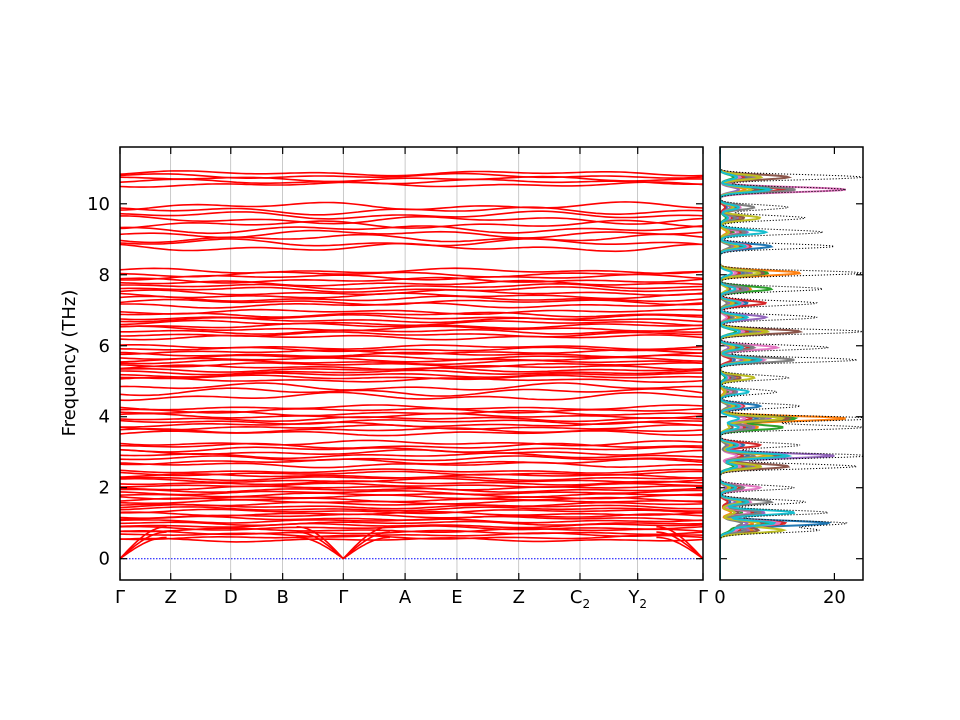 The width and height of the screenshot is (960, 720). I want to click on y-tick-label: 10, so click(98, 204).